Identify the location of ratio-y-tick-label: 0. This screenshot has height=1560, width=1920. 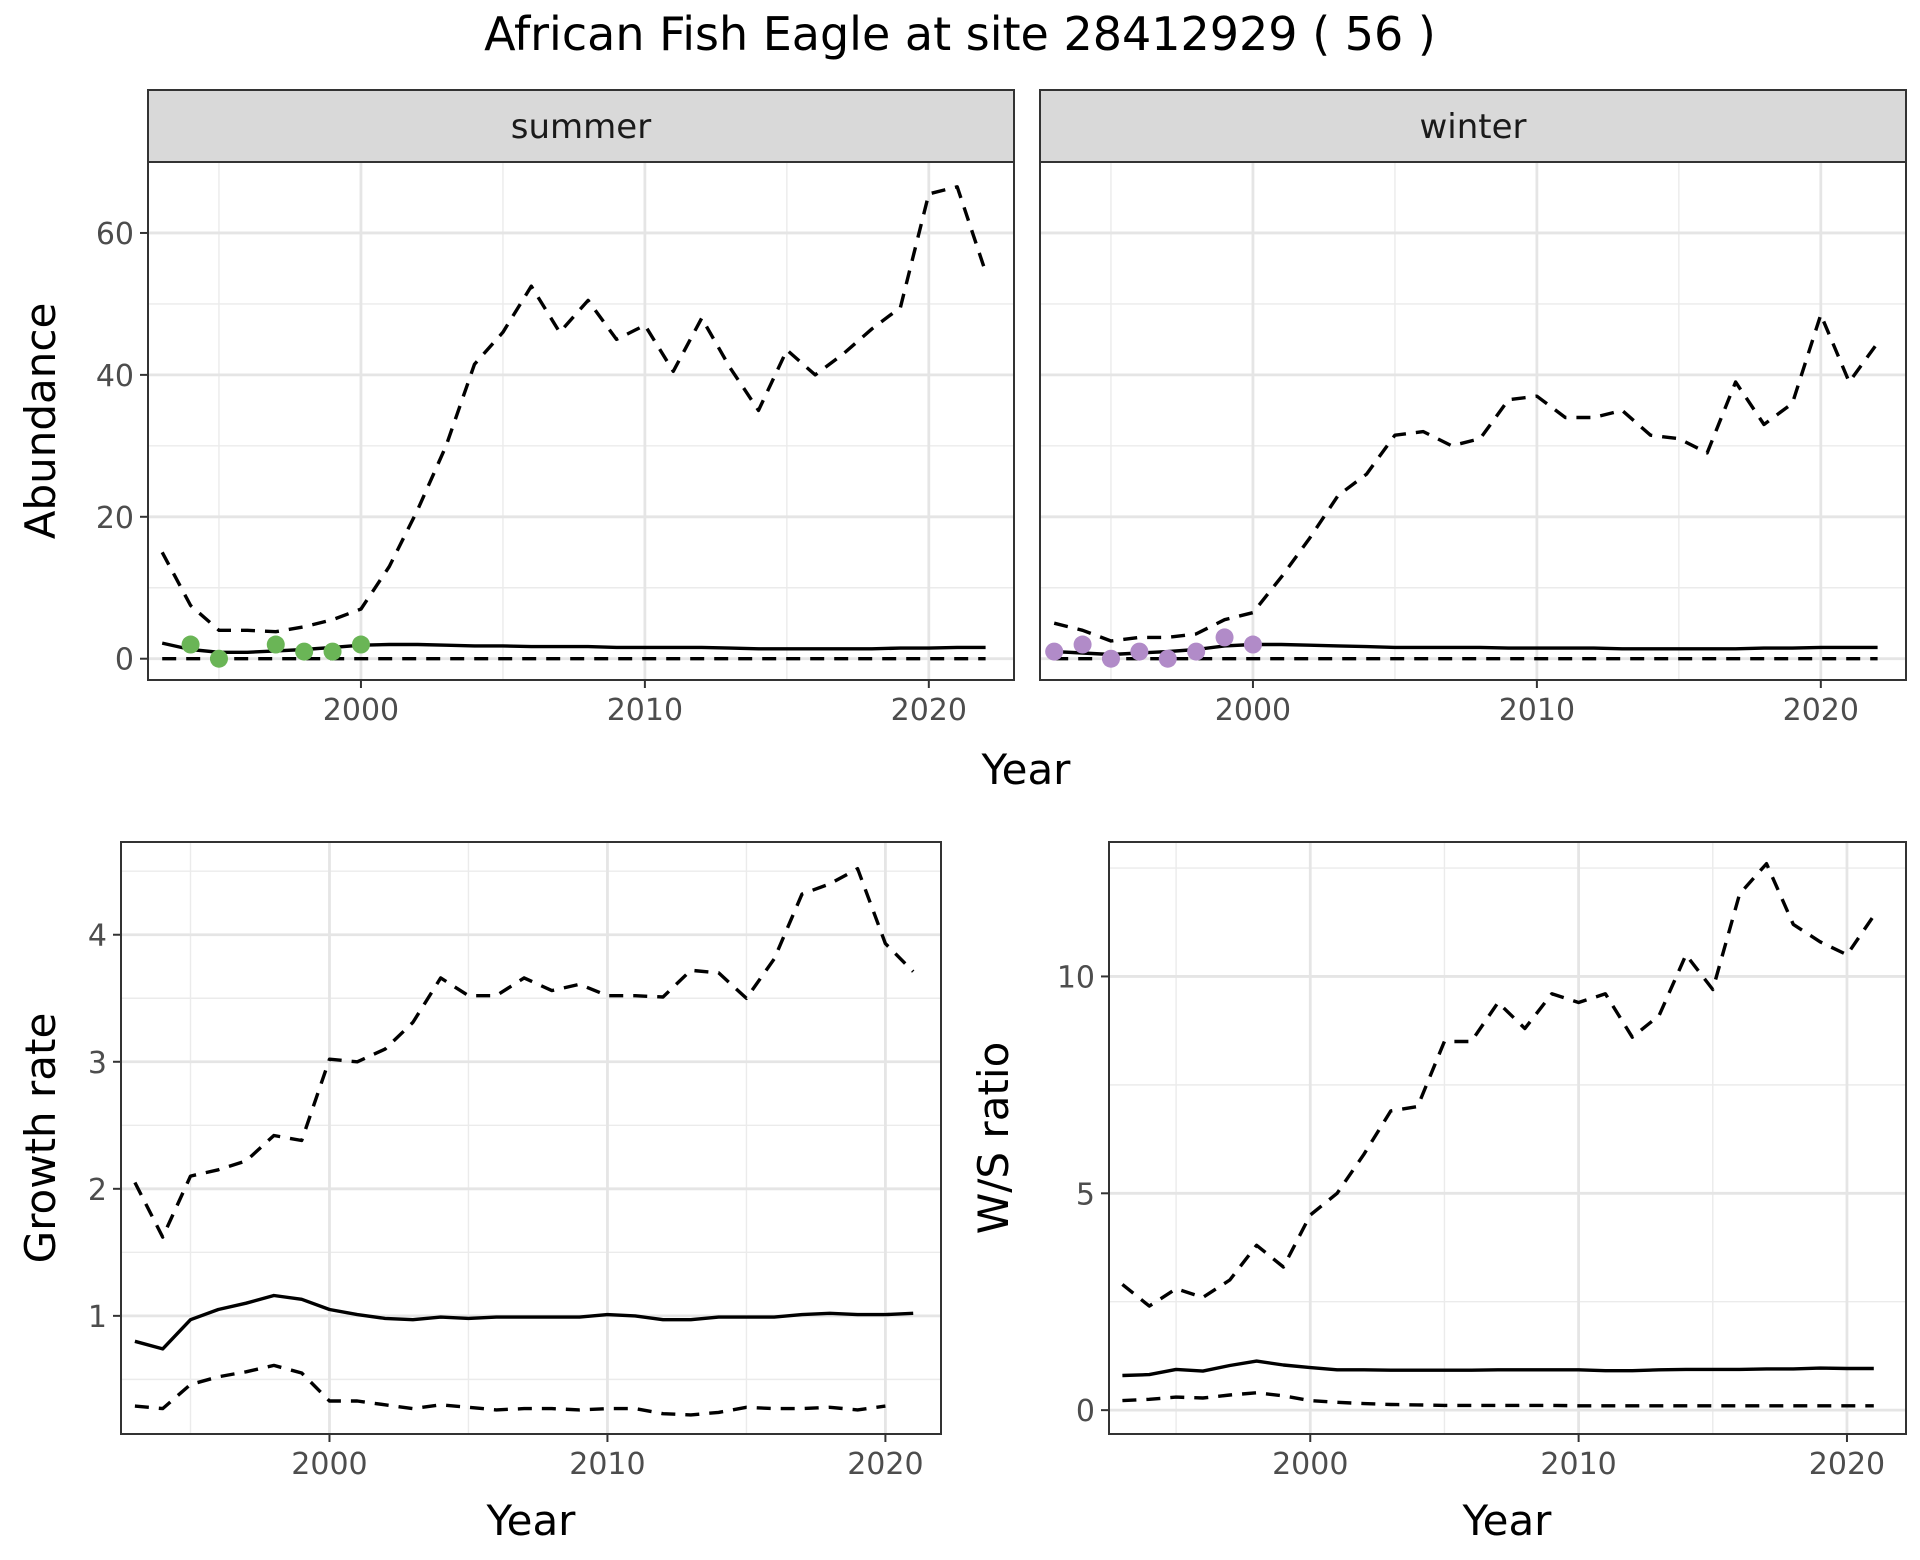
(1085, 1411).